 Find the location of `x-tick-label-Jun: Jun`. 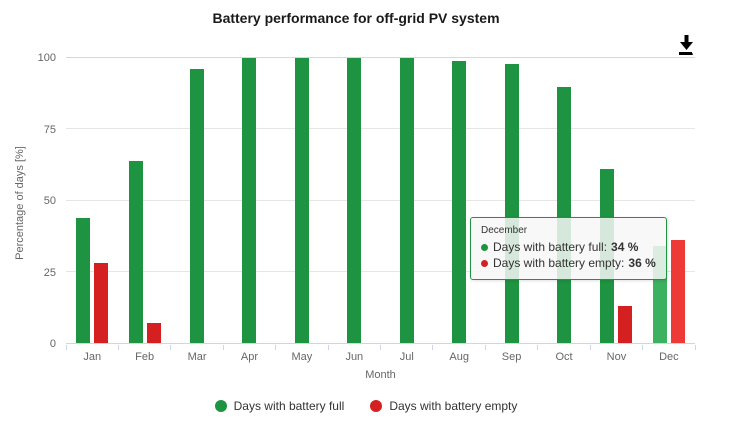

x-tick-label-Jun: Jun is located at coordinates (354, 357).